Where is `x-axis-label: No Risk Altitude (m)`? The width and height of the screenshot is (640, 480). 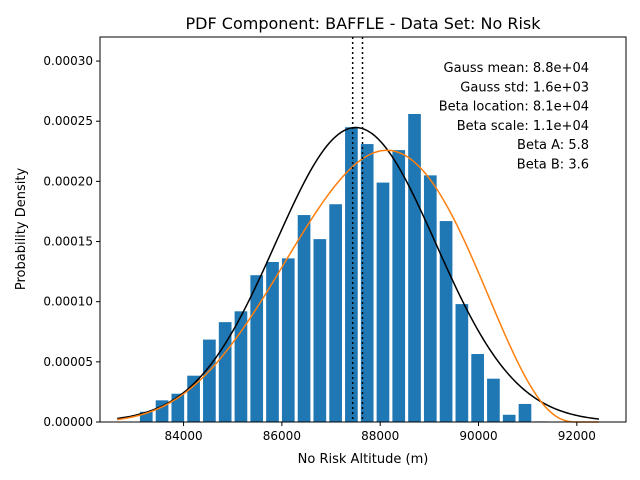
x-axis-label: No Risk Altitude (m) is located at coordinates (363, 459).